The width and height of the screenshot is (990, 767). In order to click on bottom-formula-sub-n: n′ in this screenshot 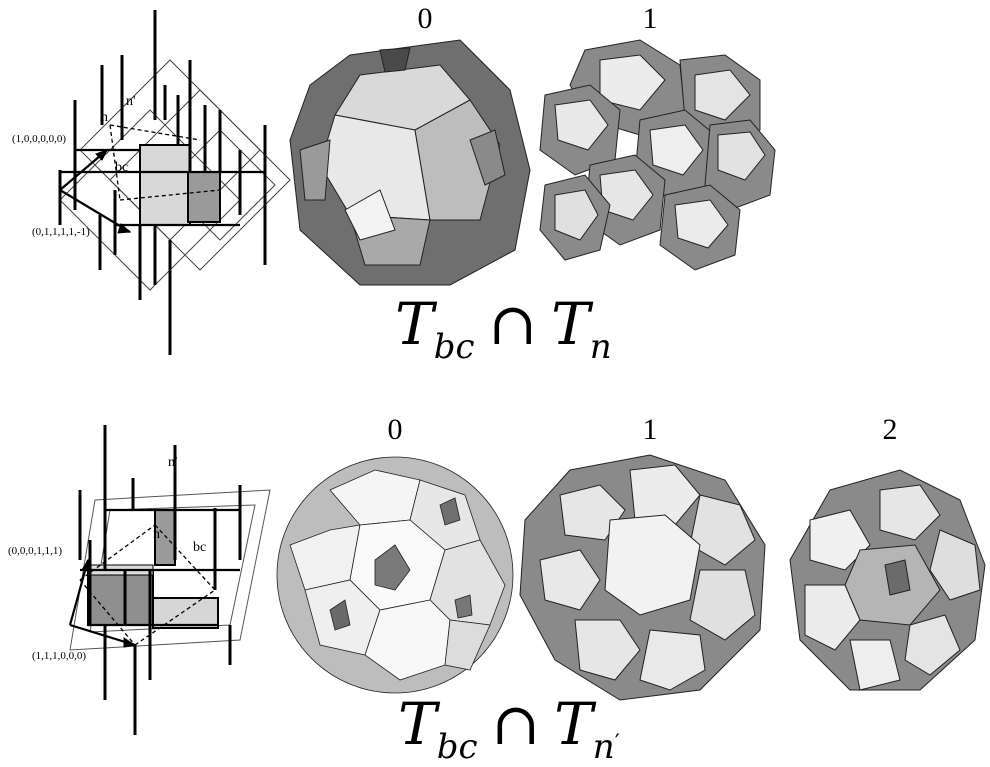, I will do `click(606, 747)`.